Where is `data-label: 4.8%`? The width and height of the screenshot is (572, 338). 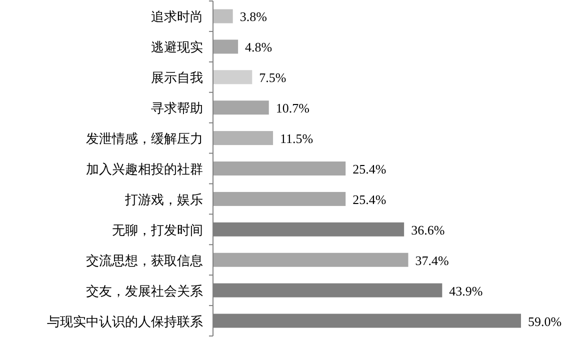 data-label: 4.8% is located at coordinates (258, 47).